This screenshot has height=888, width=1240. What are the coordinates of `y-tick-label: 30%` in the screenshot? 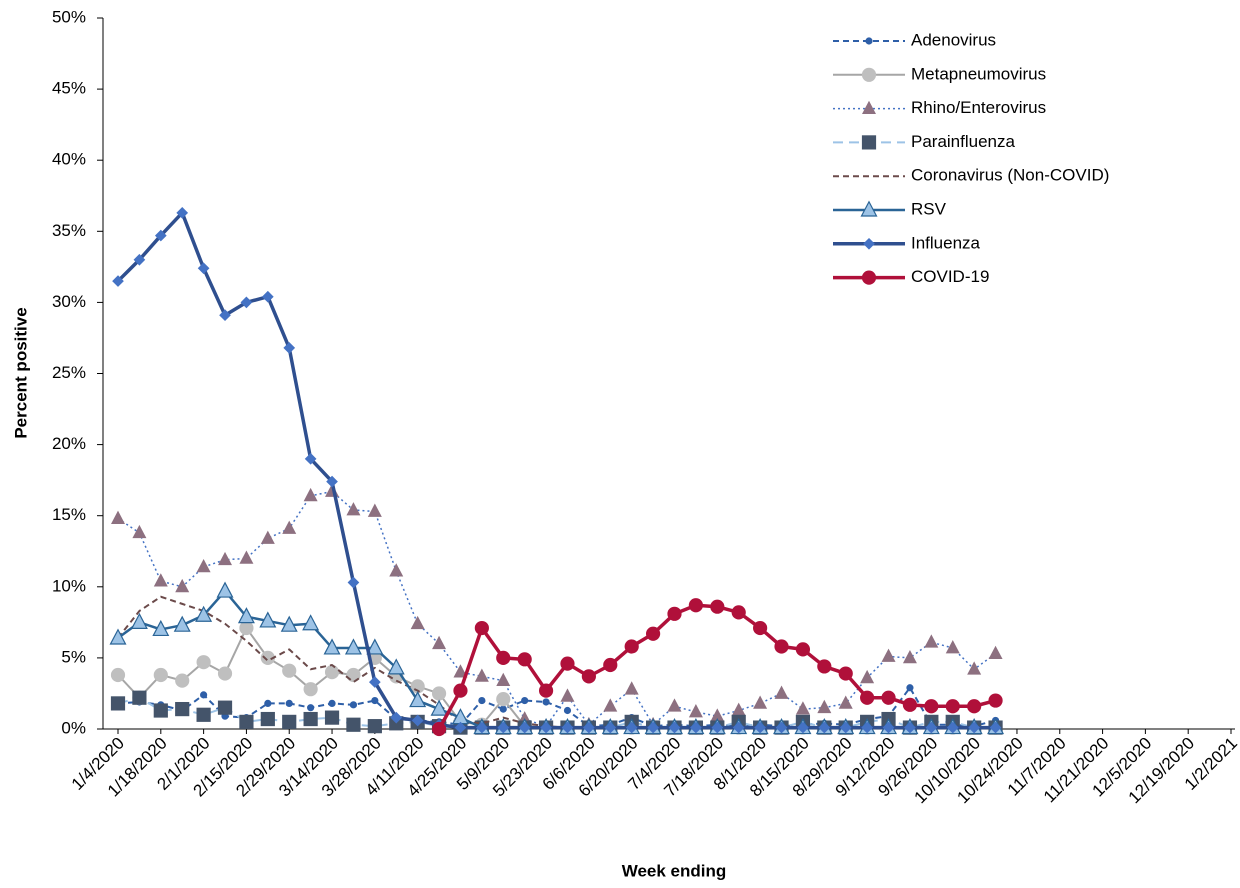 It's located at (69, 301).